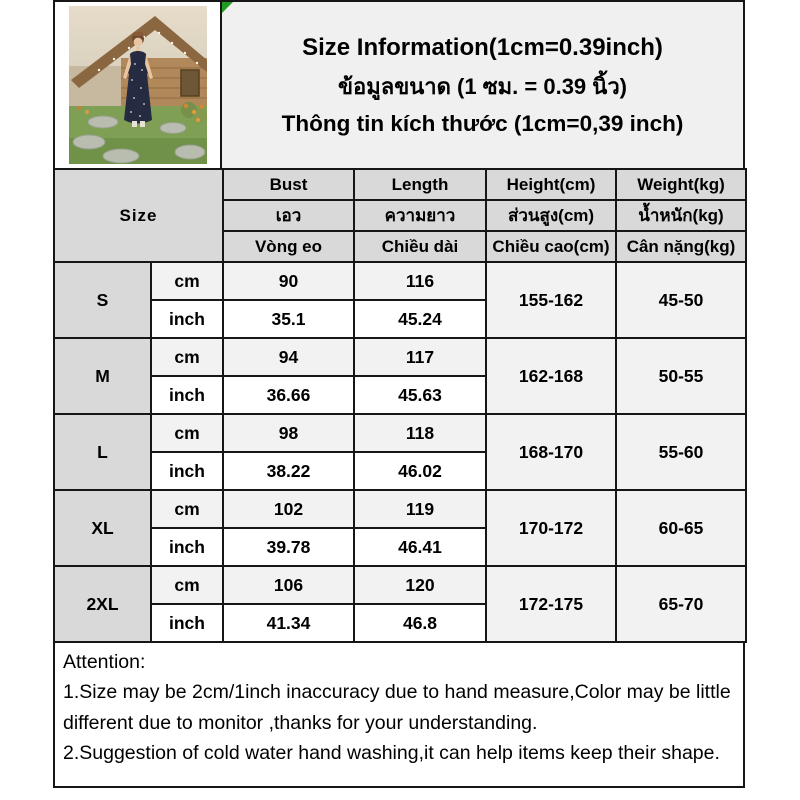 The height and width of the screenshot is (800, 800). I want to click on s-height-range: 155-162, so click(551, 300).